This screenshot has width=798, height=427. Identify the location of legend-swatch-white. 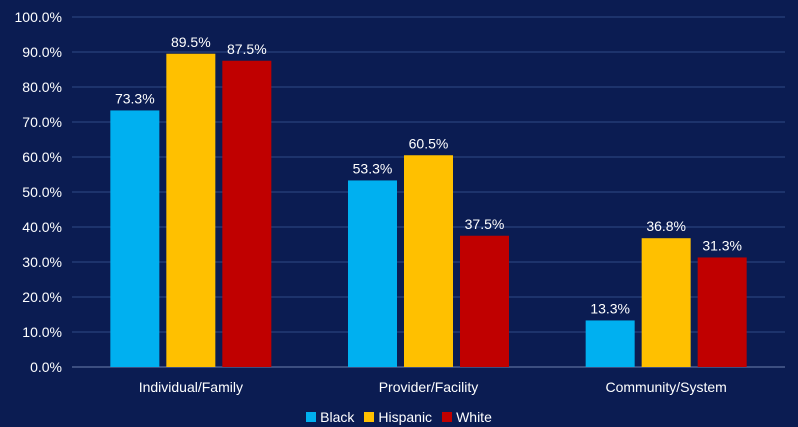
(447, 417).